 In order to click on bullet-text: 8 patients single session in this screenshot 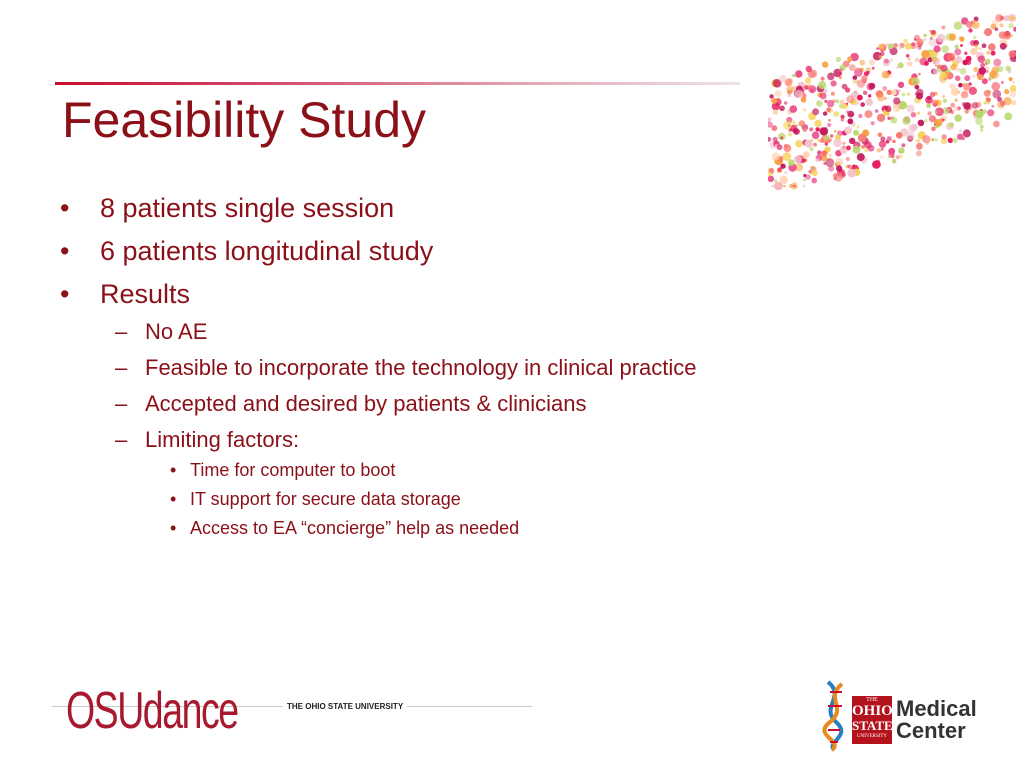, I will do `click(247, 208)`.